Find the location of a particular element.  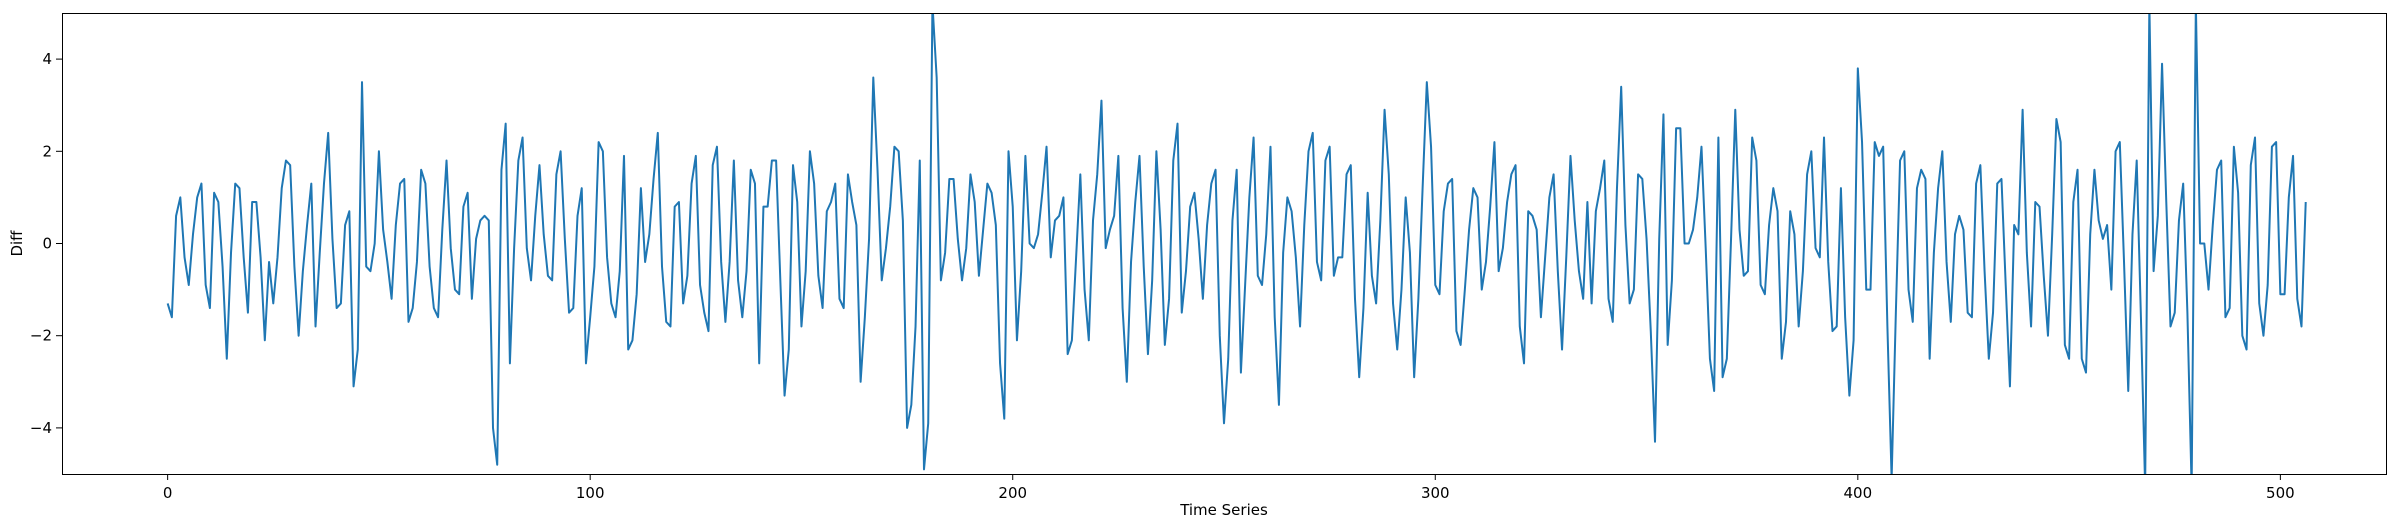

y-tick-label: 2 is located at coordinates (47, 151).